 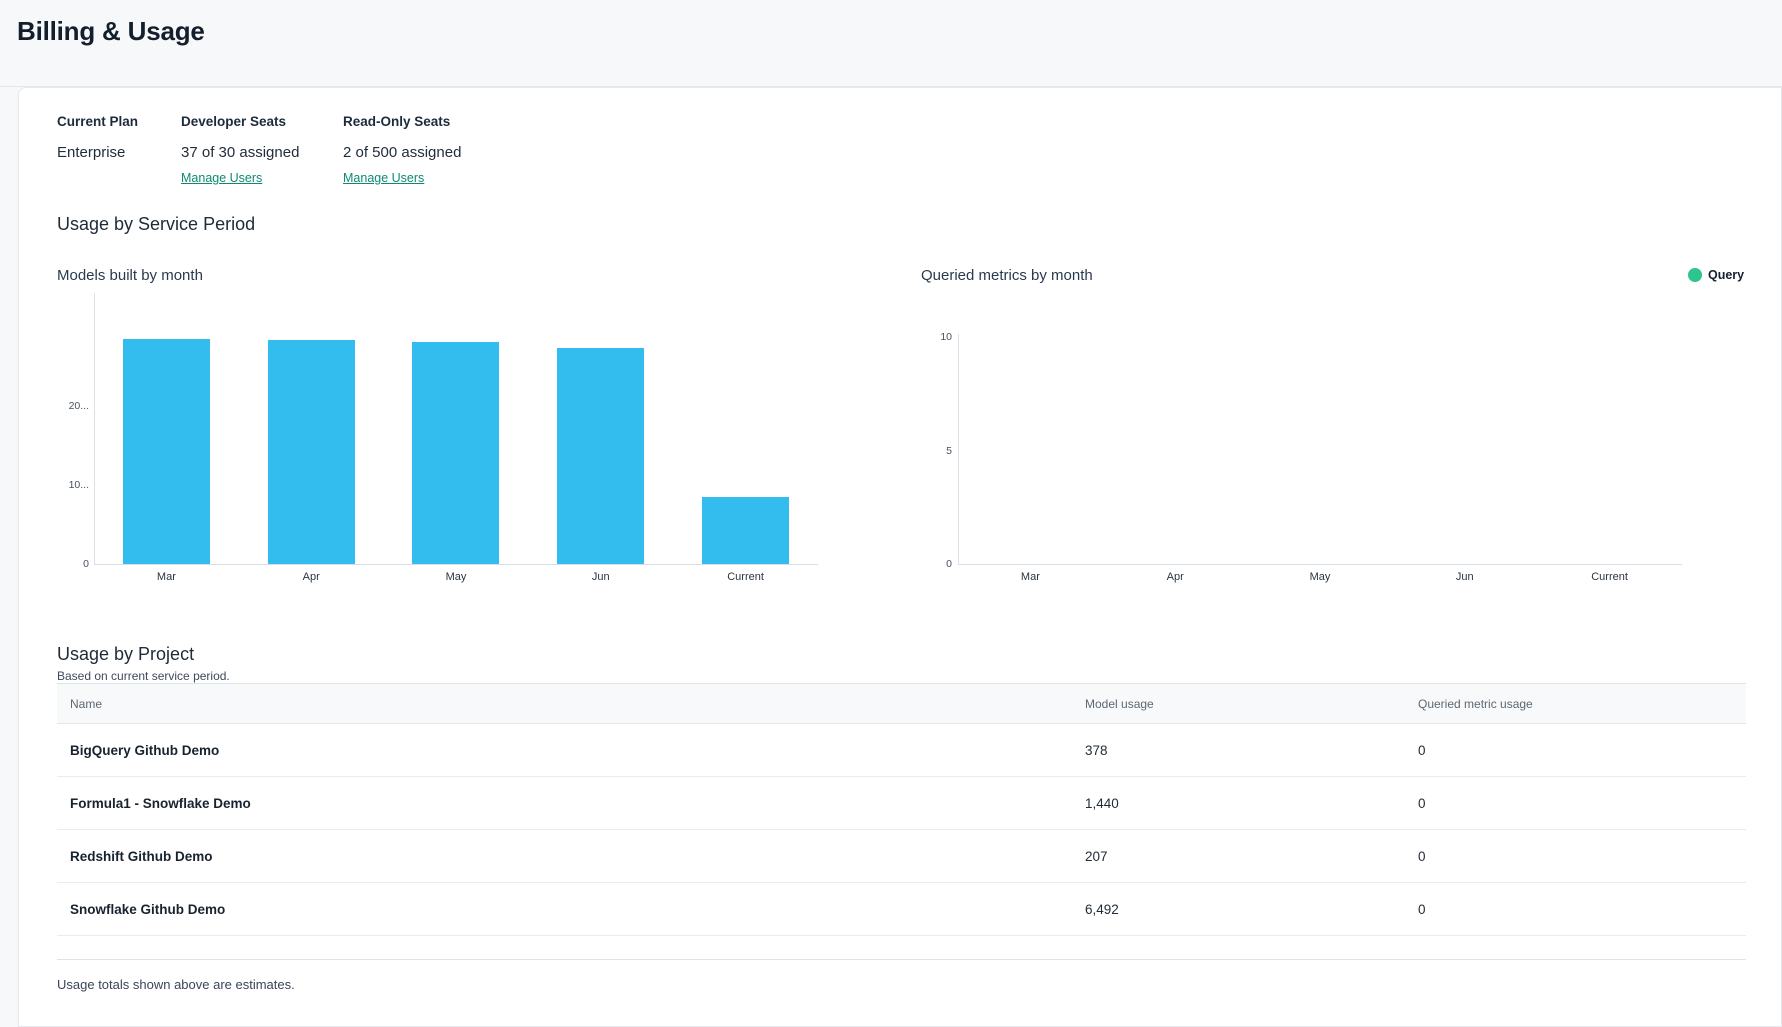 I want to click on model-usage-cell: 378, so click(x=1096, y=750).